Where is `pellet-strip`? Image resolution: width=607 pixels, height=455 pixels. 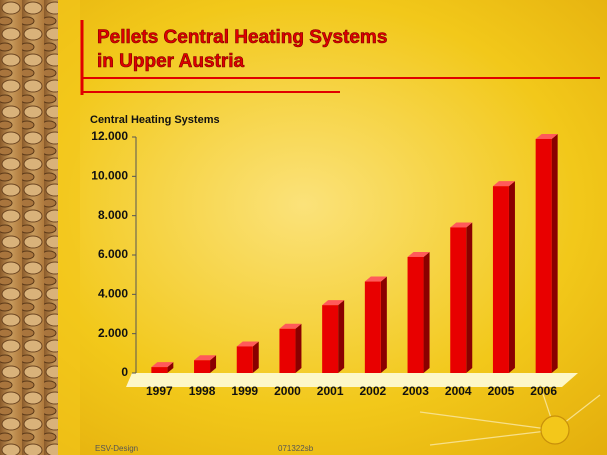 pellet-strip is located at coordinates (29, 227).